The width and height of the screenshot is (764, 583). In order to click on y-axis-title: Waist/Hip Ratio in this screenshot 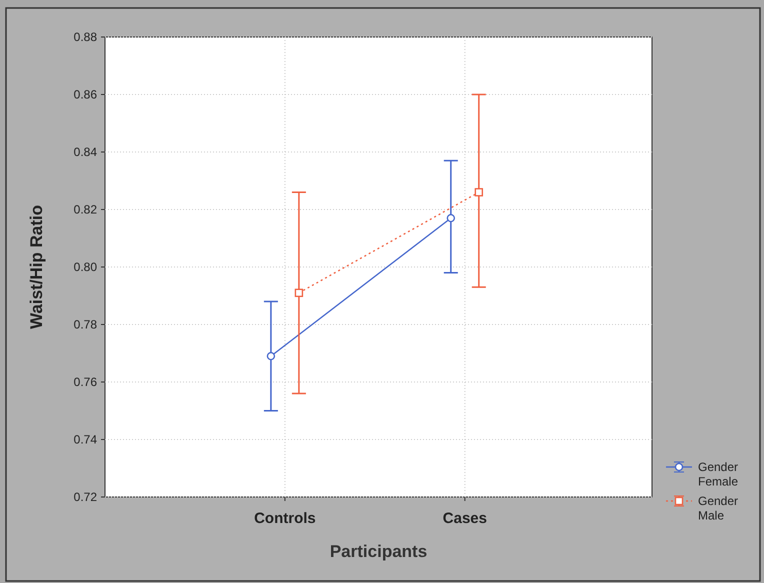, I will do `click(36, 267)`.